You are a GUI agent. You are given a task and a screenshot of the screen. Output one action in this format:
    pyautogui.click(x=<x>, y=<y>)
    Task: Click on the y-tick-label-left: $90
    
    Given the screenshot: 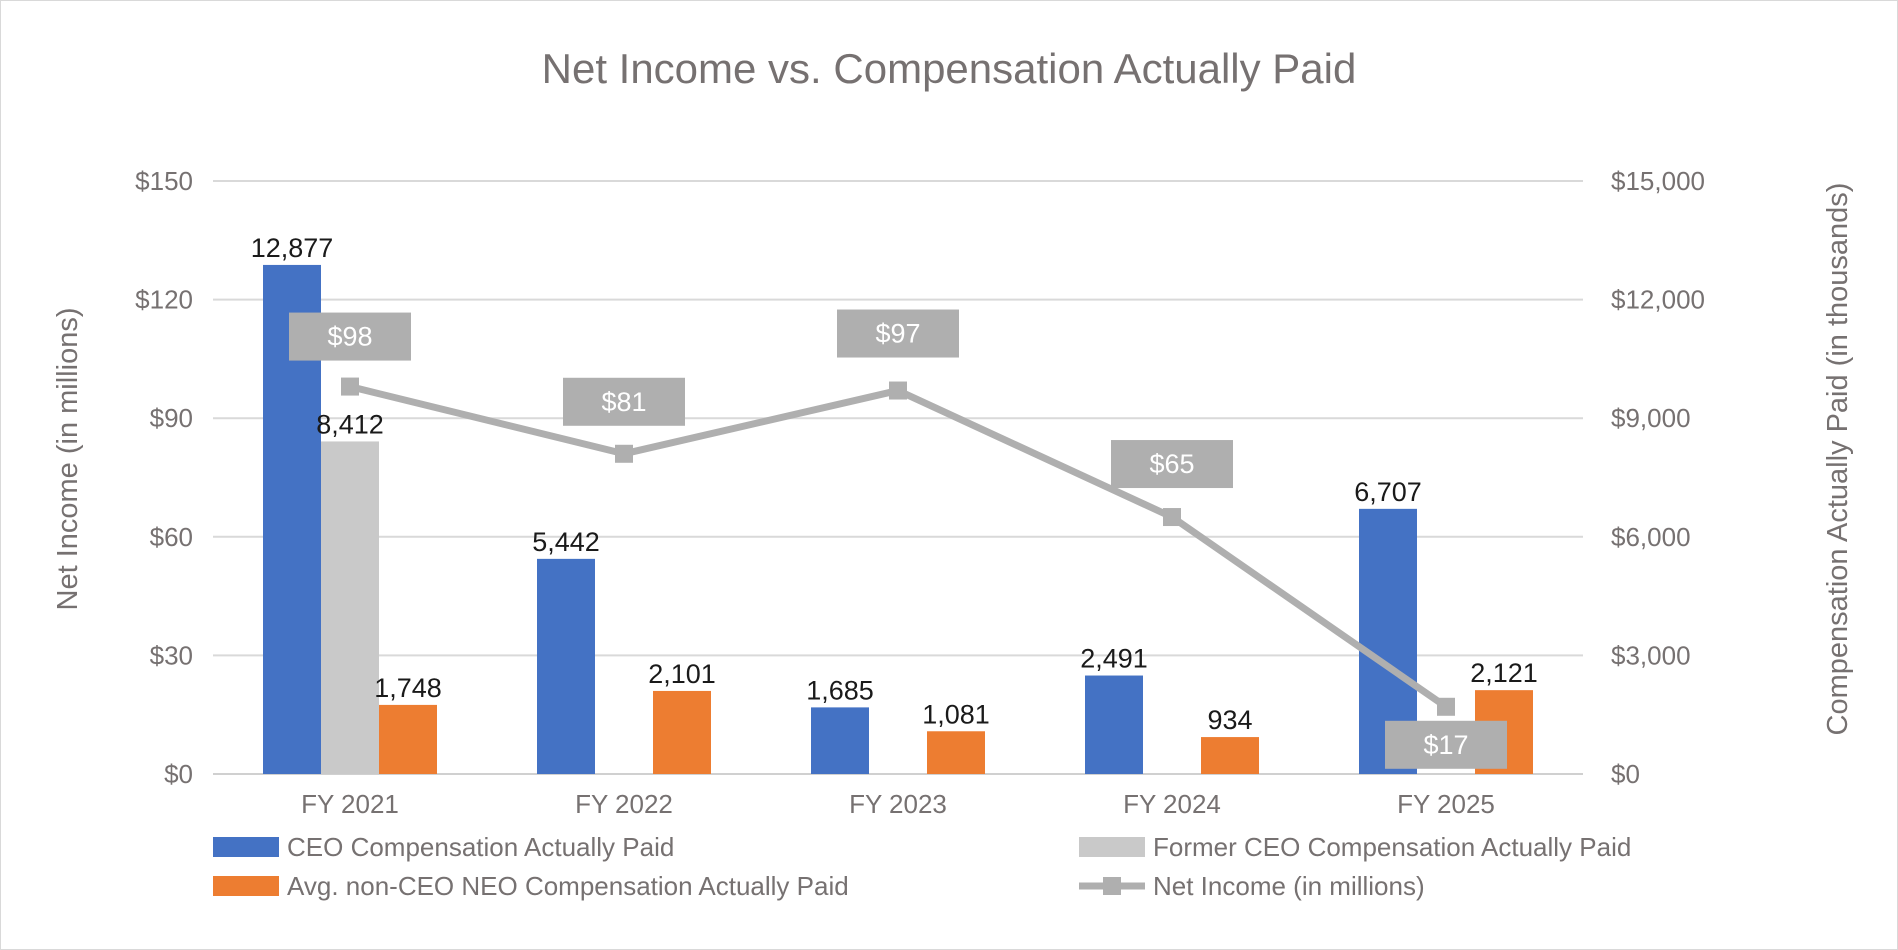 What is the action you would take?
    pyautogui.click(x=171, y=418)
    